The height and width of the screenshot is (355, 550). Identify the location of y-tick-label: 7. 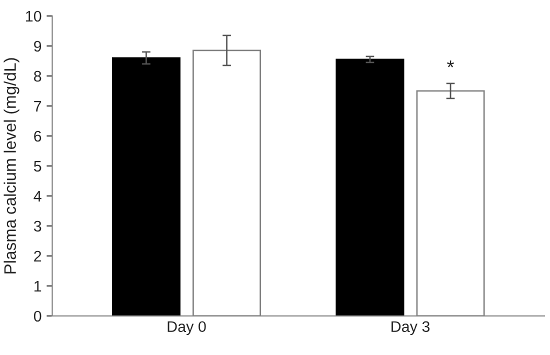
(38, 106).